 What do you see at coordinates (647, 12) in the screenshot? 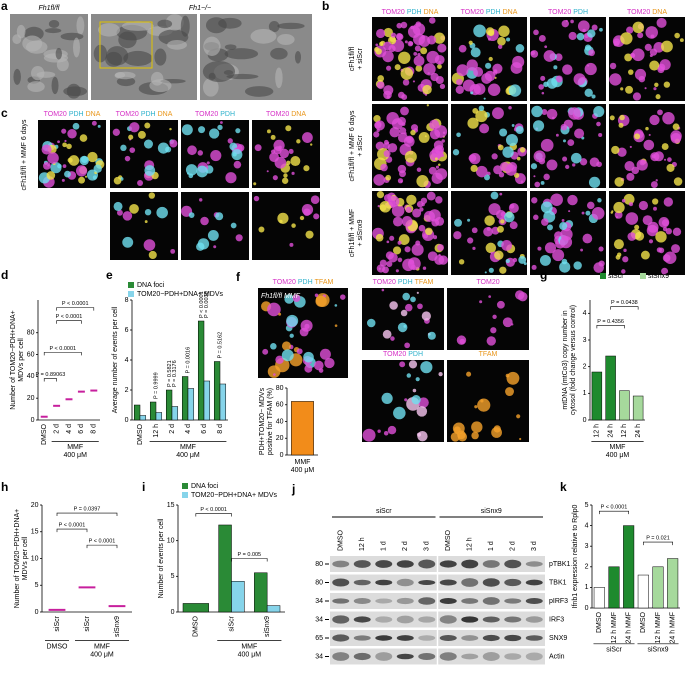
I see `panel-header: TOM20 DNA` at bounding box center [647, 12].